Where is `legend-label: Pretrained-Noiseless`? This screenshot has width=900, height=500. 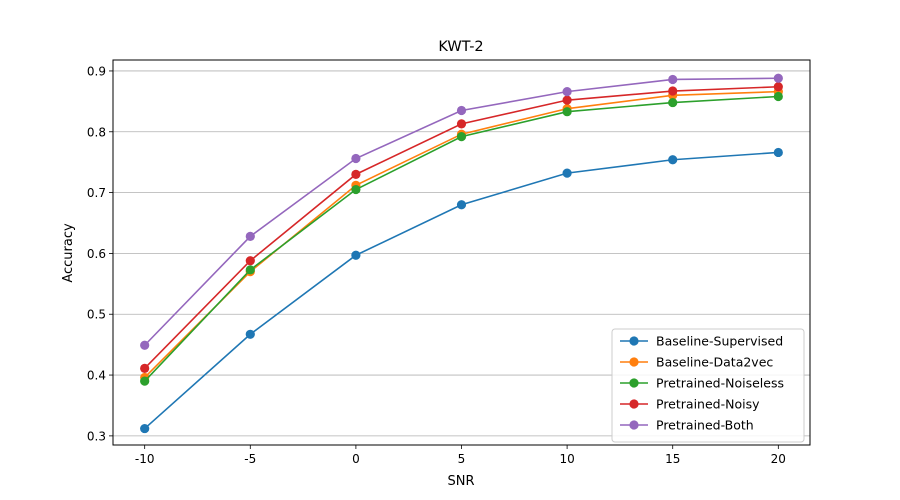
legend-label: Pretrained-Noiseless is located at coordinates (720, 383).